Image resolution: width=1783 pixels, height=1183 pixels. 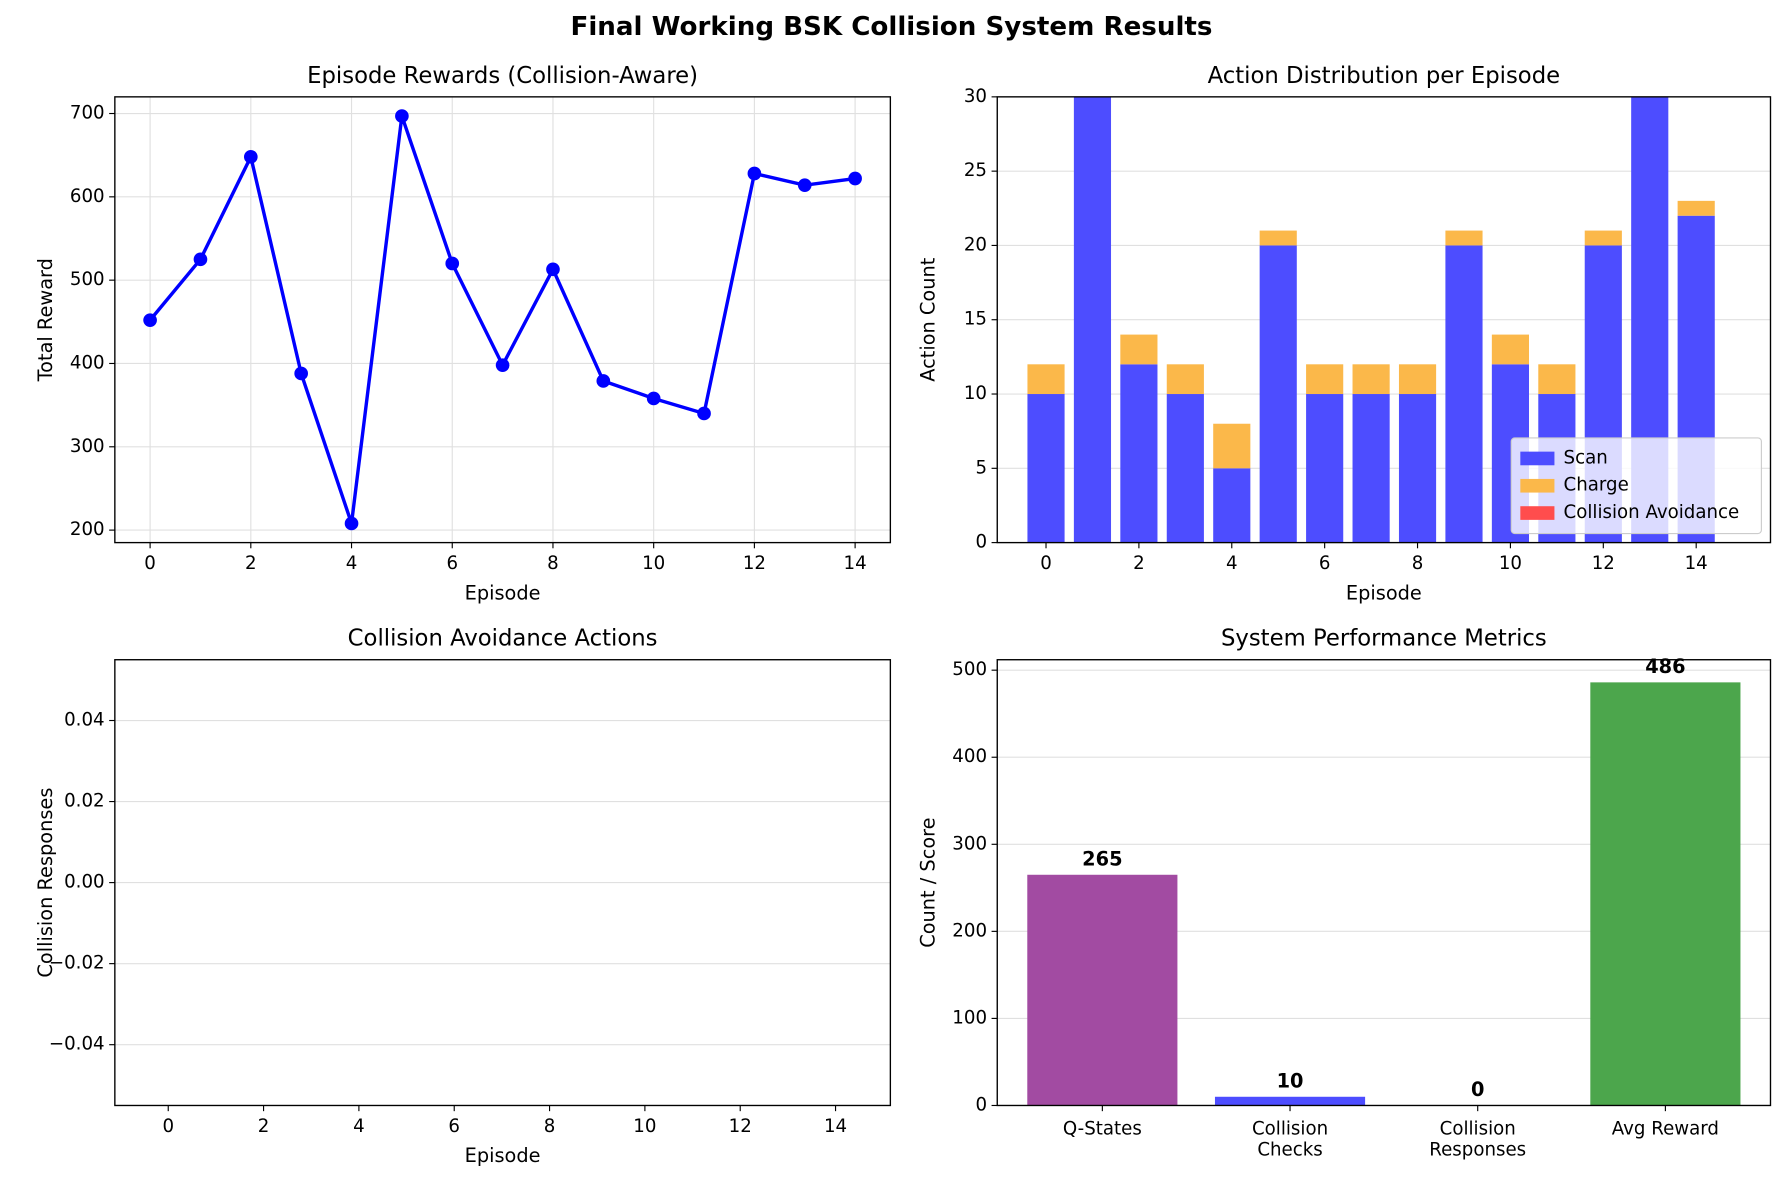 I want to click on y-axis-label: Count / Score, so click(x=928, y=882).